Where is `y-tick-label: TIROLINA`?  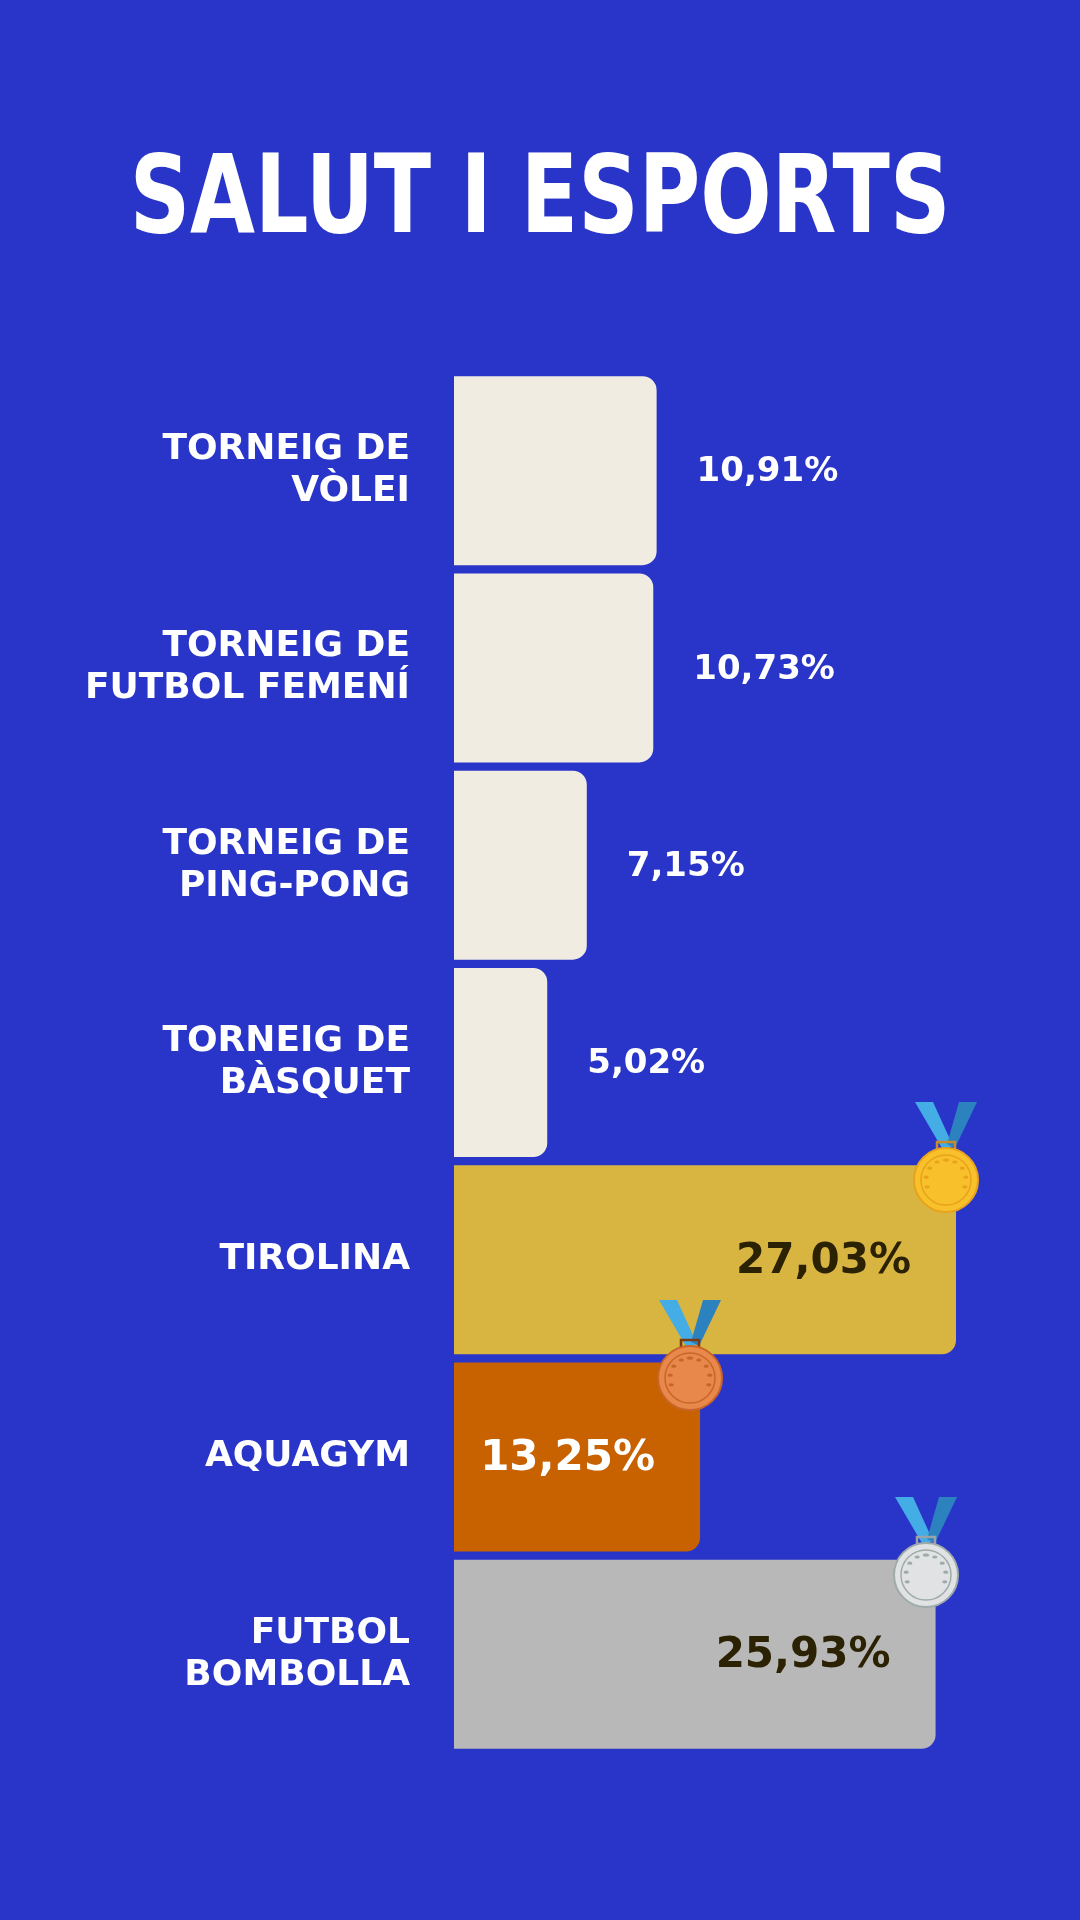
y-tick-label: TIROLINA is located at coordinates (315, 1257).